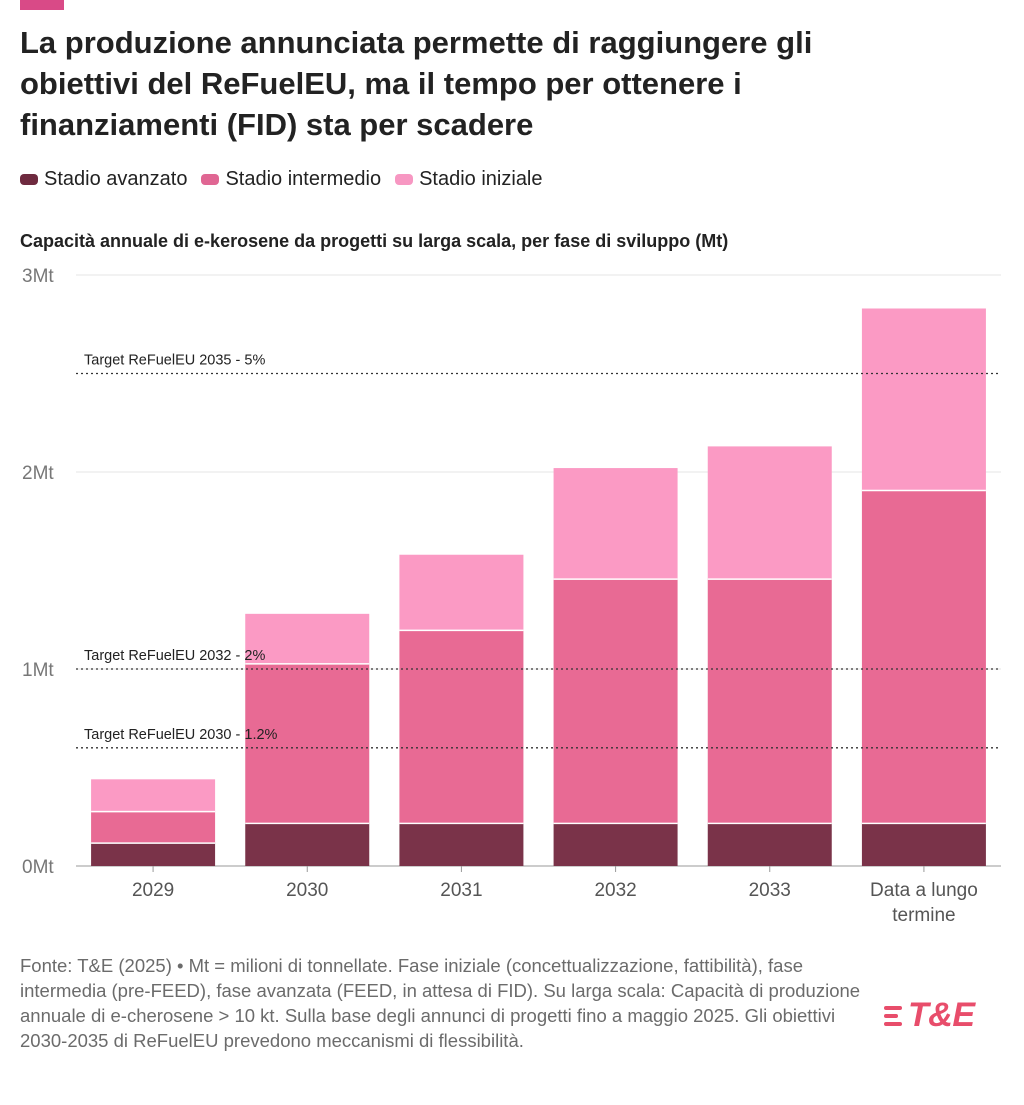 The height and width of the screenshot is (1105, 1024). Describe the element at coordinates (893, 1015) in the screenshot. I see `logo-stripes-icon` at that location.